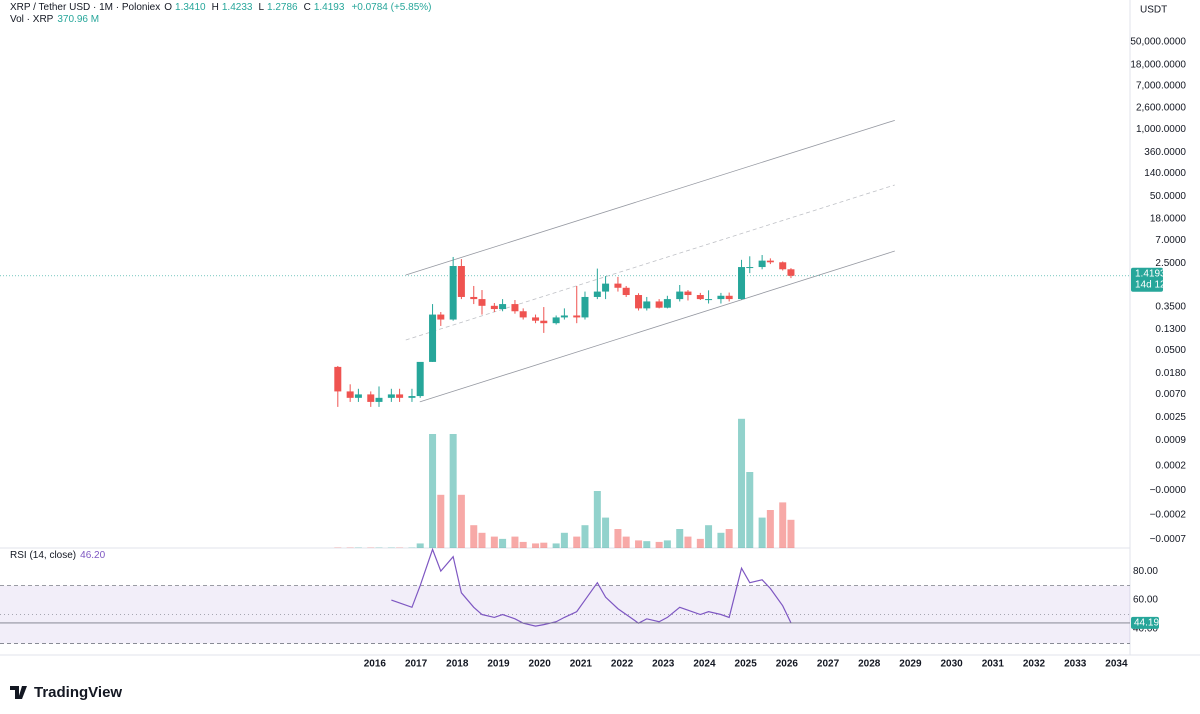 The image size is (1200, 714). Describe the element at coordinates (1158, 42) in the screenshot. I see `y-tick-label: 50,000.0000` at that location.